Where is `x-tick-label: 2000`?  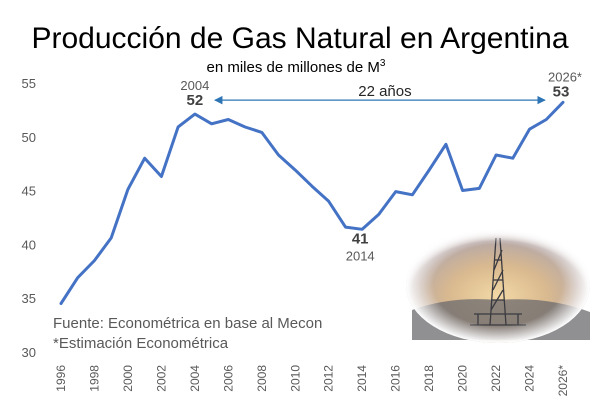 x-tick-label: 2000 is located at coordinates (128, 378).